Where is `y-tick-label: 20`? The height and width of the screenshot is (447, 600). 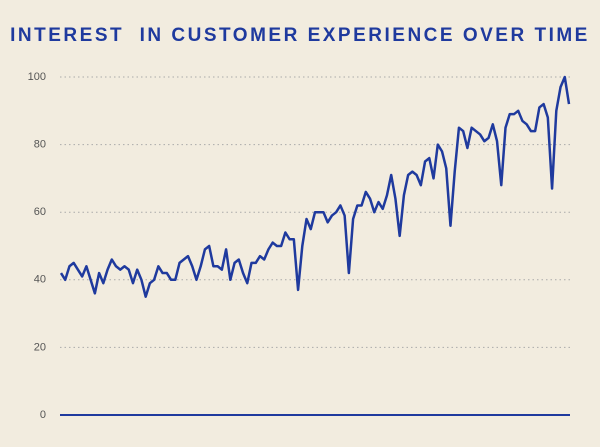
y-tick-label: 20 is located at coordinates (40, 347).